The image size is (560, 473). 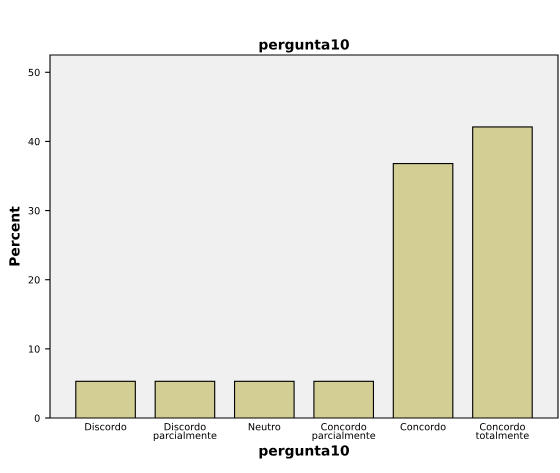 What do you see at coordinates (344, 431) in the screenshot?
I see `x-tick-label: Concordo parcialmente` at bounding box center [344, 431].